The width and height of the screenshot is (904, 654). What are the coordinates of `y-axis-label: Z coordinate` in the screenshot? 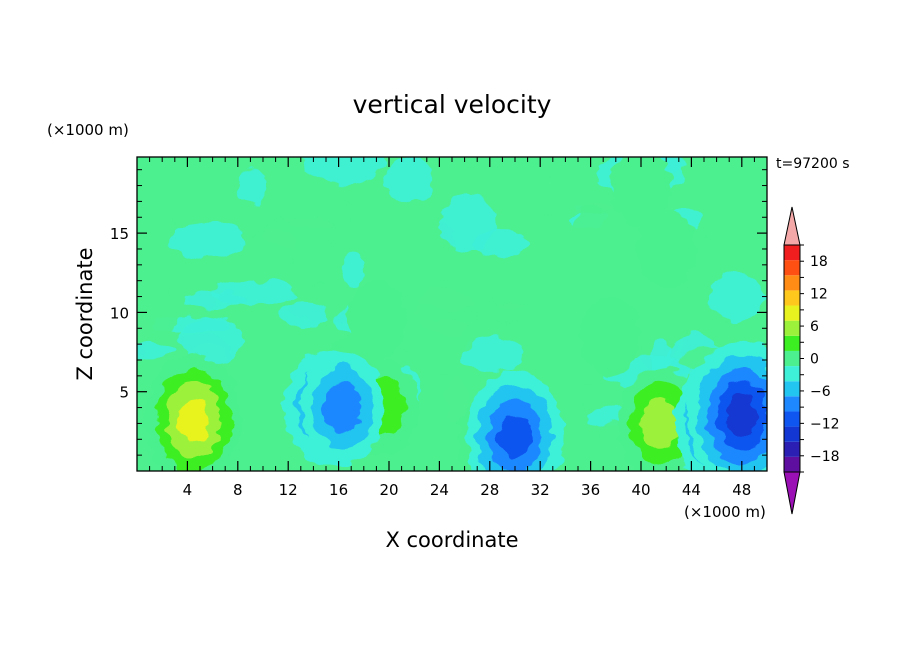 It's located at (85, 313).